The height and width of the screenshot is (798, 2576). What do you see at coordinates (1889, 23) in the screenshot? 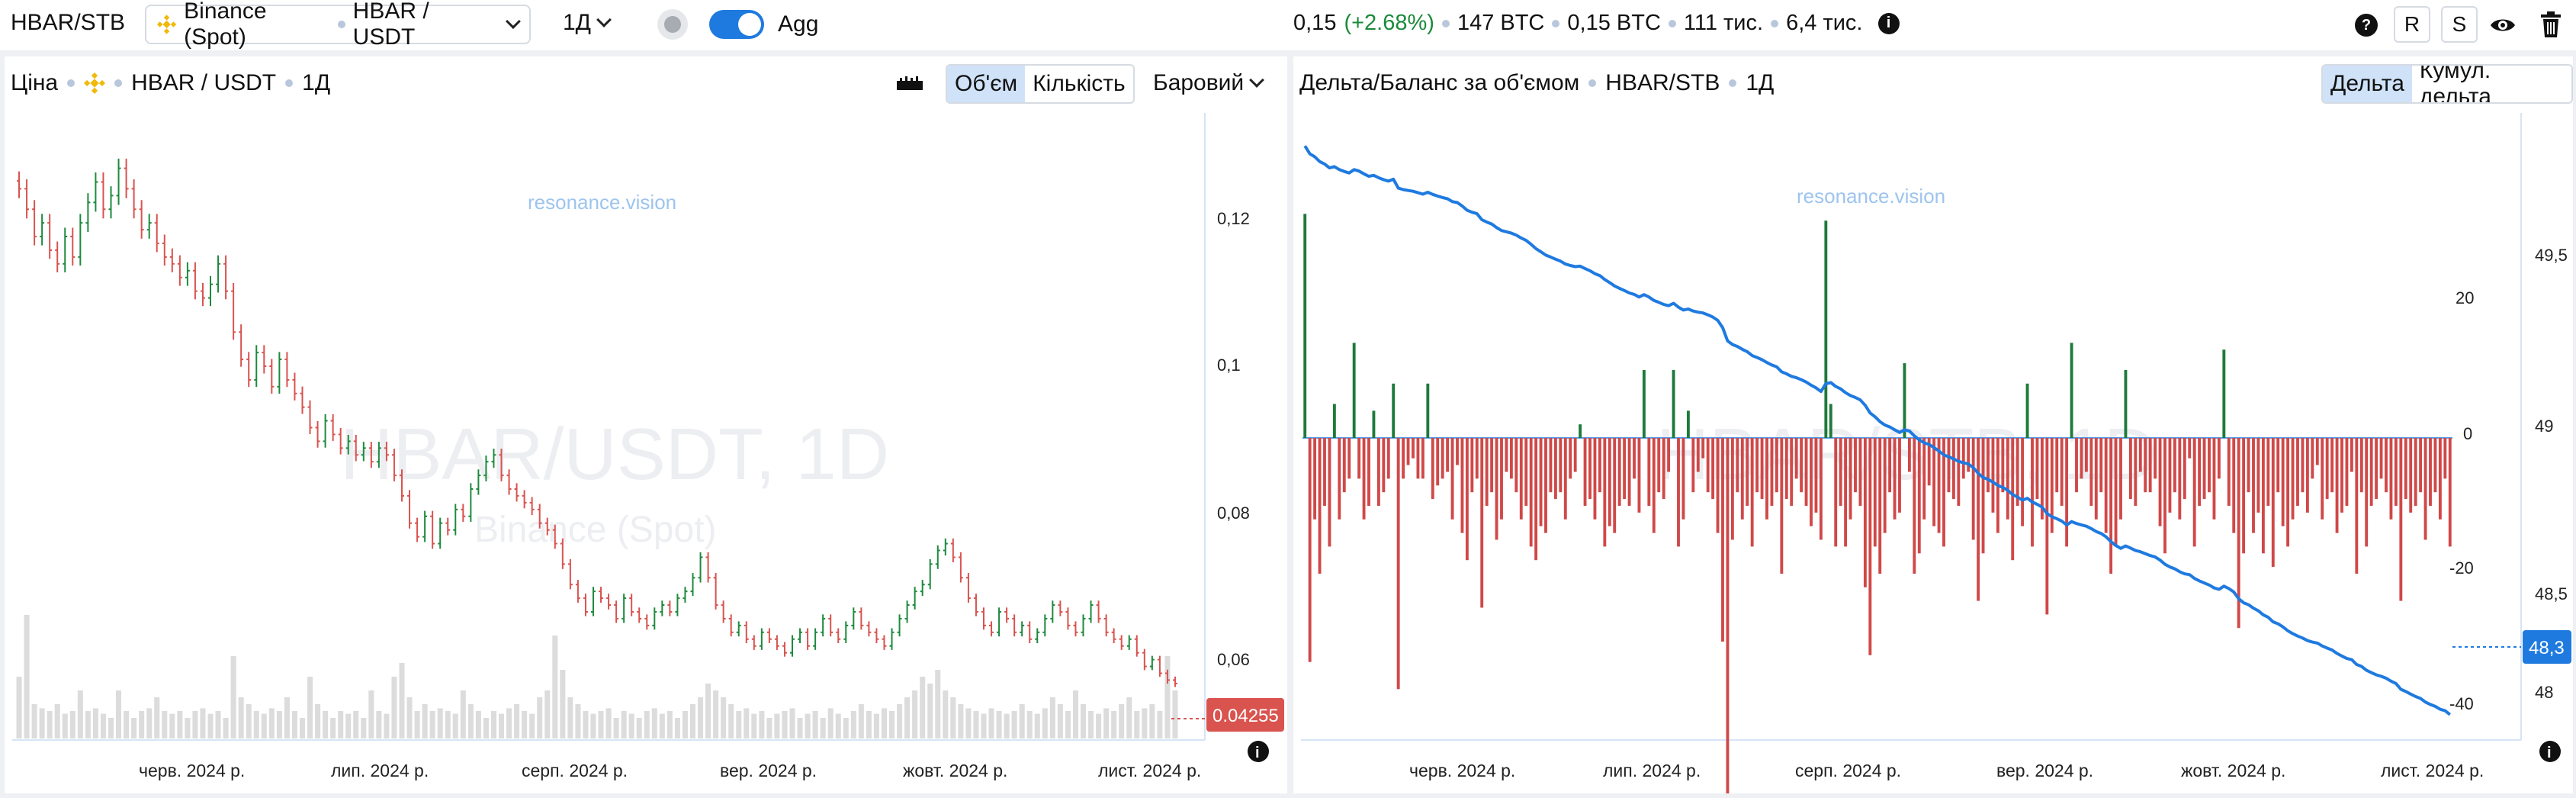
I see `info-icon: i` at bounding box center [1889, 23].